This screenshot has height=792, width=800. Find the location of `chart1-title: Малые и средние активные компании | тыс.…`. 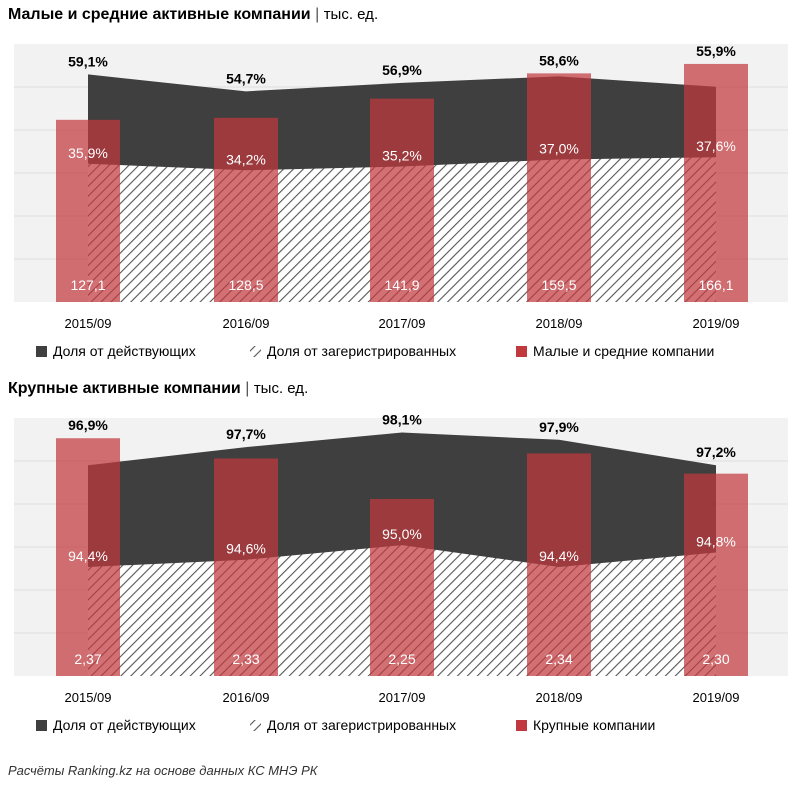

chart1-title: Малые и средние активные компании | тыс.… is located at coordinates (193, 15).